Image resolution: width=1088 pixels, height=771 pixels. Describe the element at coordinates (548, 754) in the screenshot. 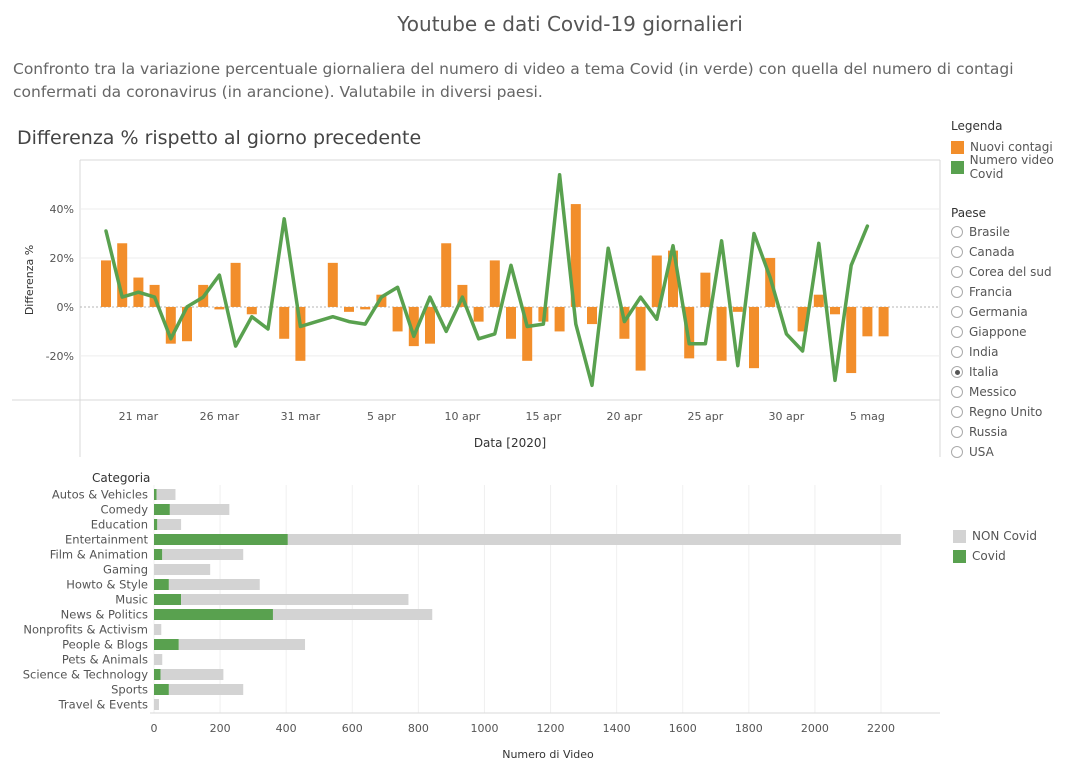

I see `x-axis-label: Numero di Video` at that location.